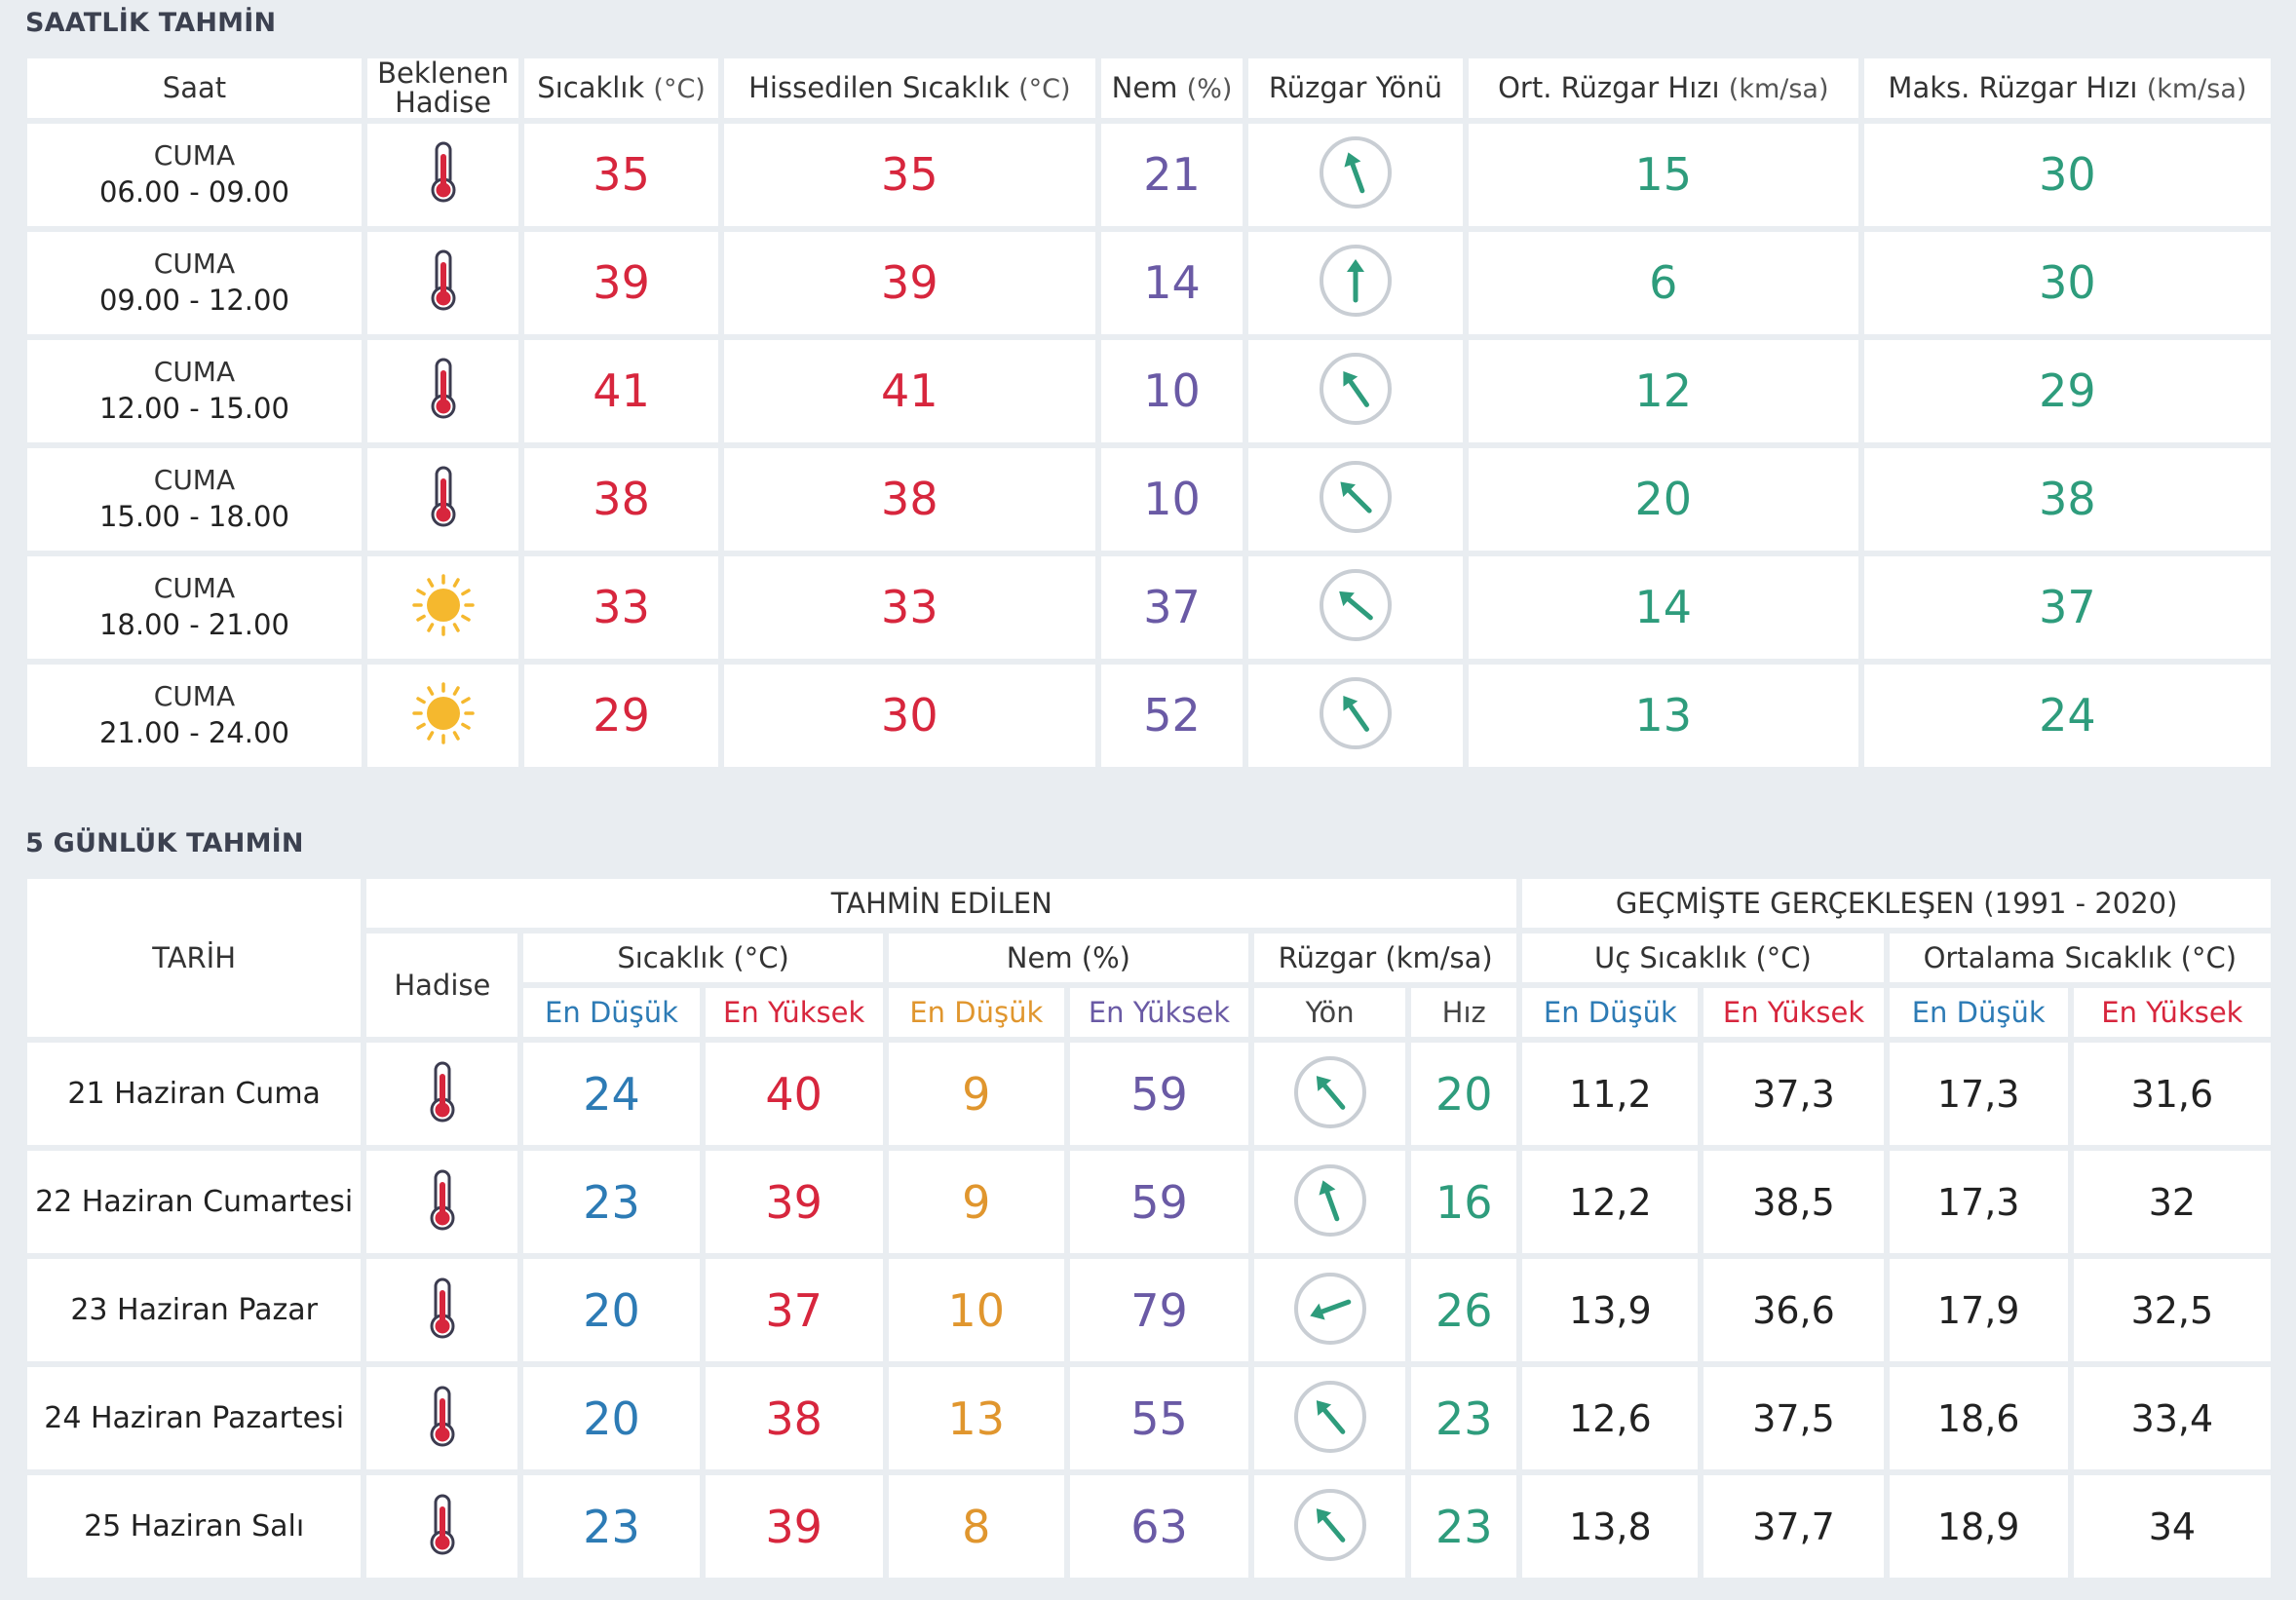 This screenshot has width=2296, height=1600. I want to click on humidity-value: 21, so click(1172, 175).